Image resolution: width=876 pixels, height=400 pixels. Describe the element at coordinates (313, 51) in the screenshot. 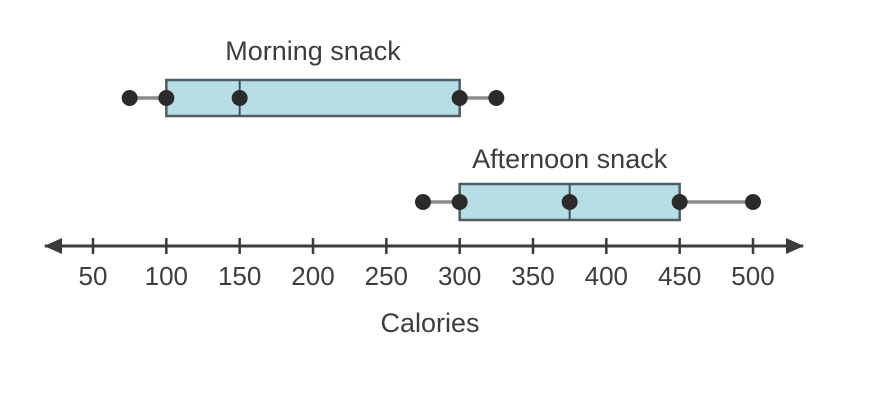

I see `series-title: Morning snack` at that location.